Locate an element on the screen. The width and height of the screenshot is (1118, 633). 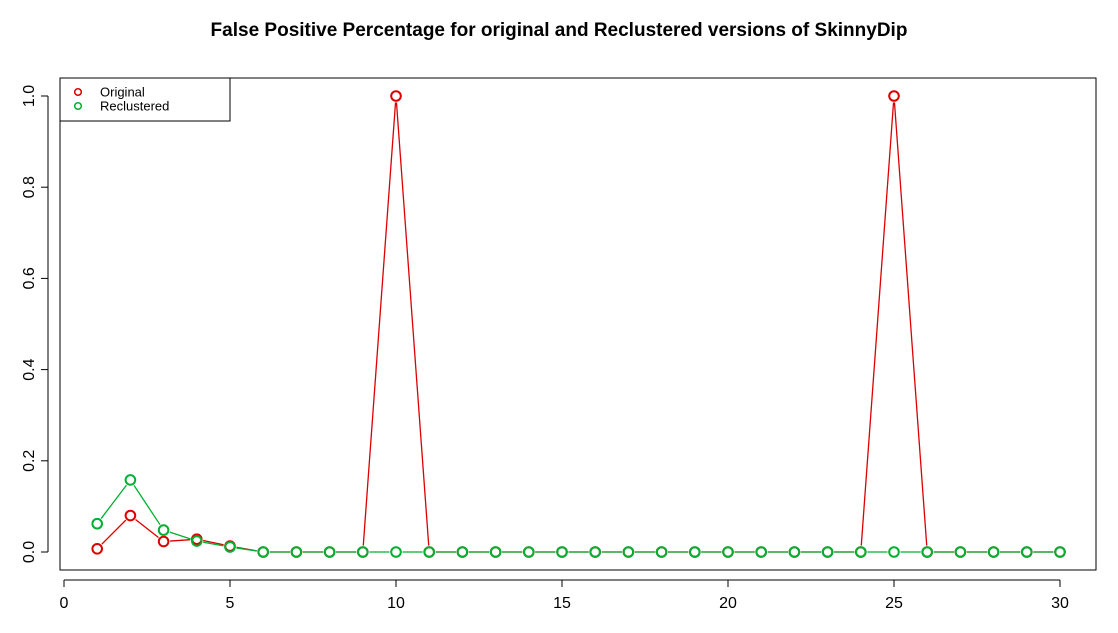
legend-marker-original is located at coordinates (78, 92).